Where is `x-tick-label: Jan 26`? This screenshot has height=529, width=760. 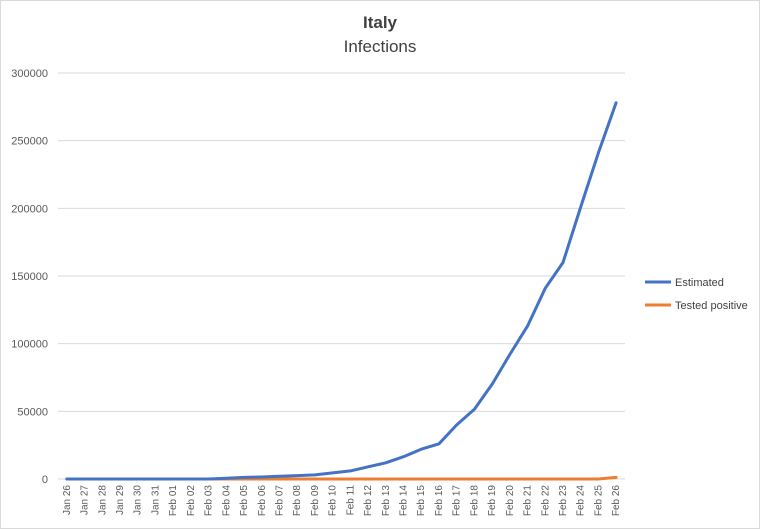
x-tick-label: Jan 26 is located at coordinates (67, 500).